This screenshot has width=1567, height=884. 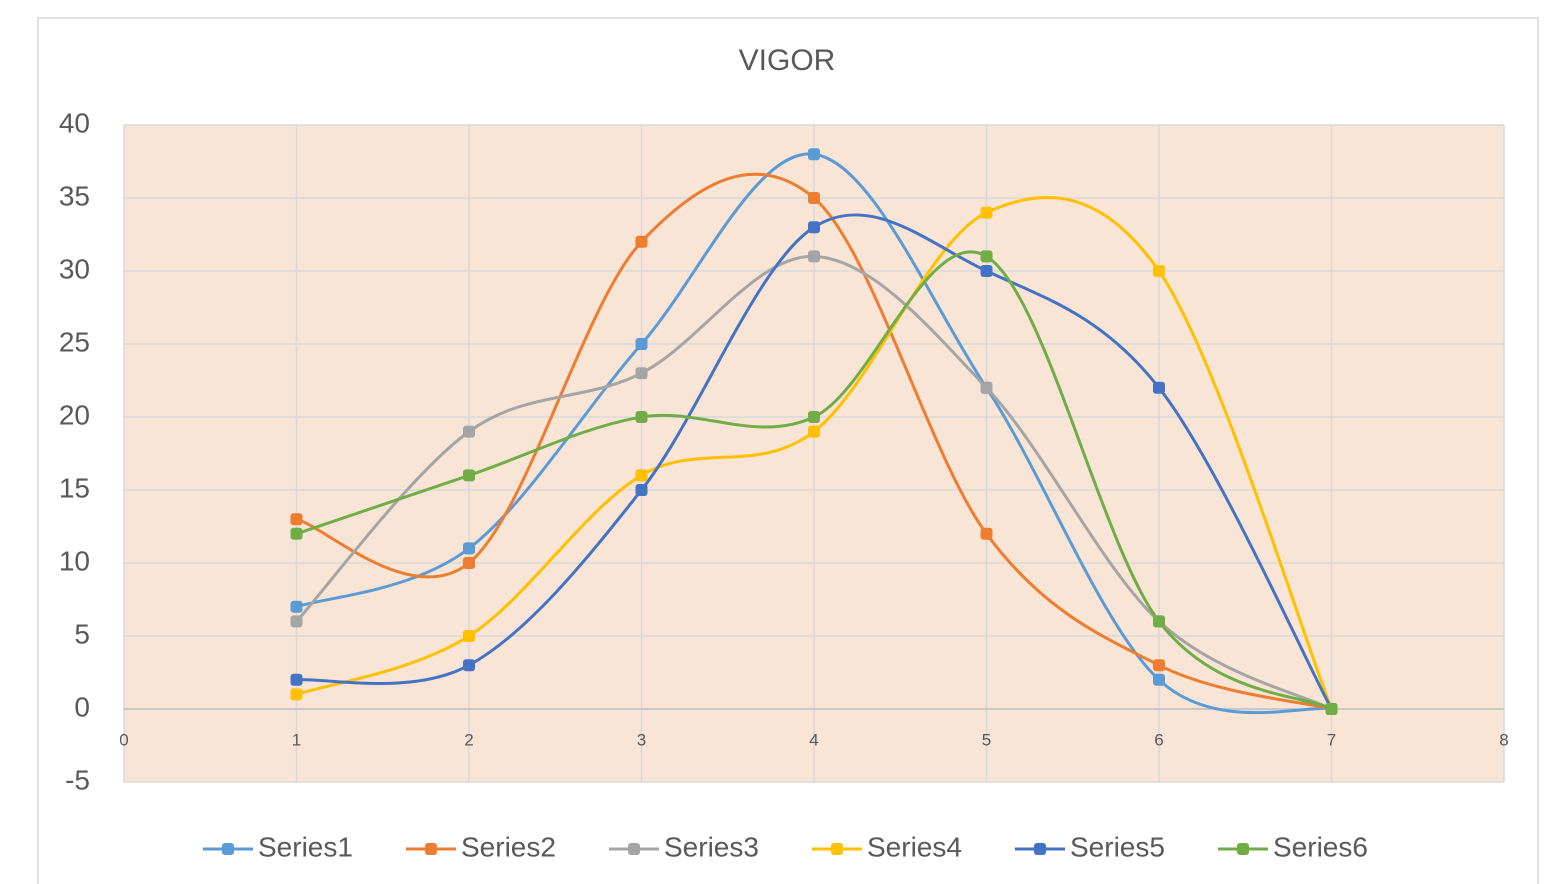 I want to click on legend-label: Series2, so click(x=508, y=846).